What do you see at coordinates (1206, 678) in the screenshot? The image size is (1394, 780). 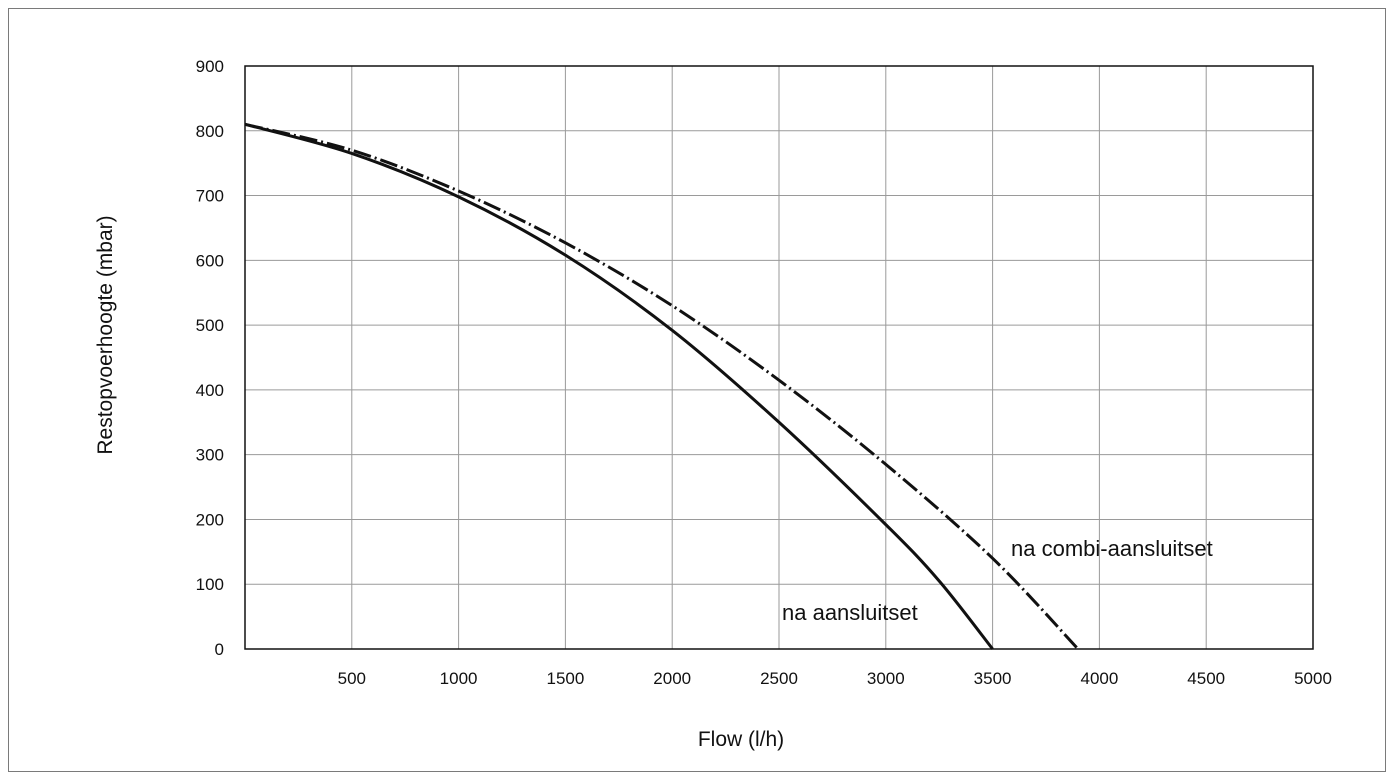 I see `x-tick-label: 4500` at bounding box center [1206, 678].